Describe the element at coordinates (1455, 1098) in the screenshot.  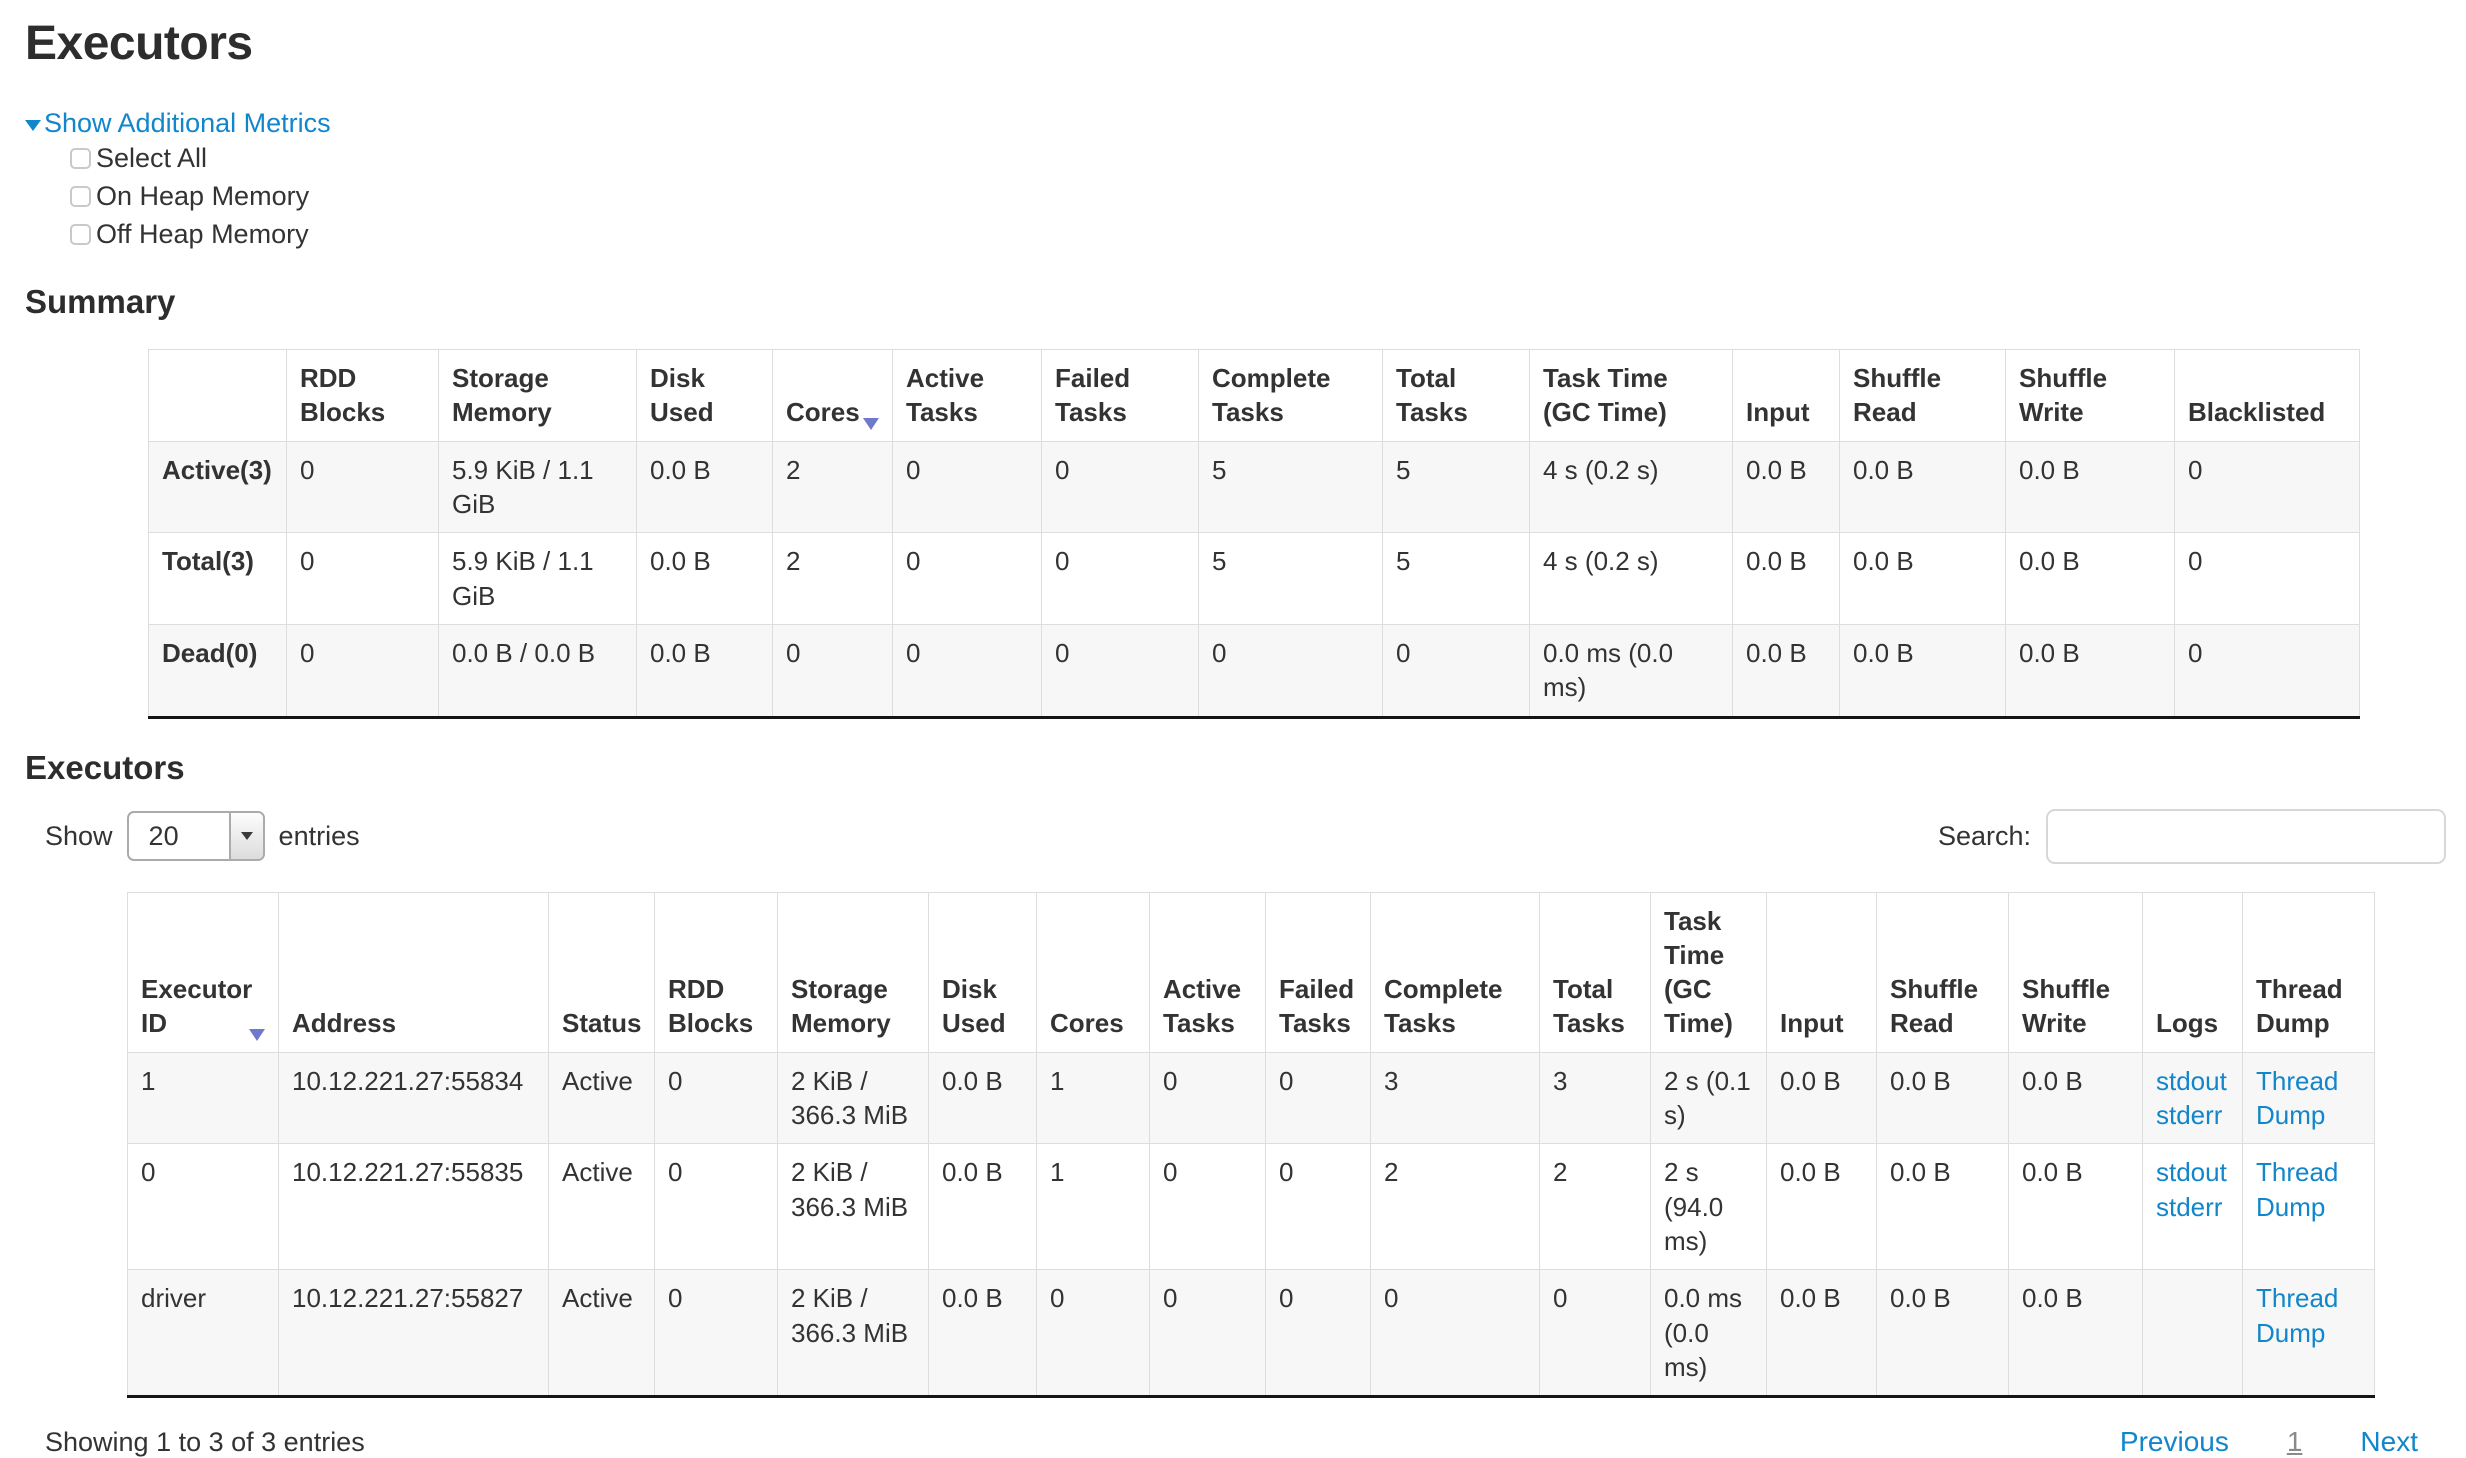
I see `complete-tasks-cell: 3` at that location.